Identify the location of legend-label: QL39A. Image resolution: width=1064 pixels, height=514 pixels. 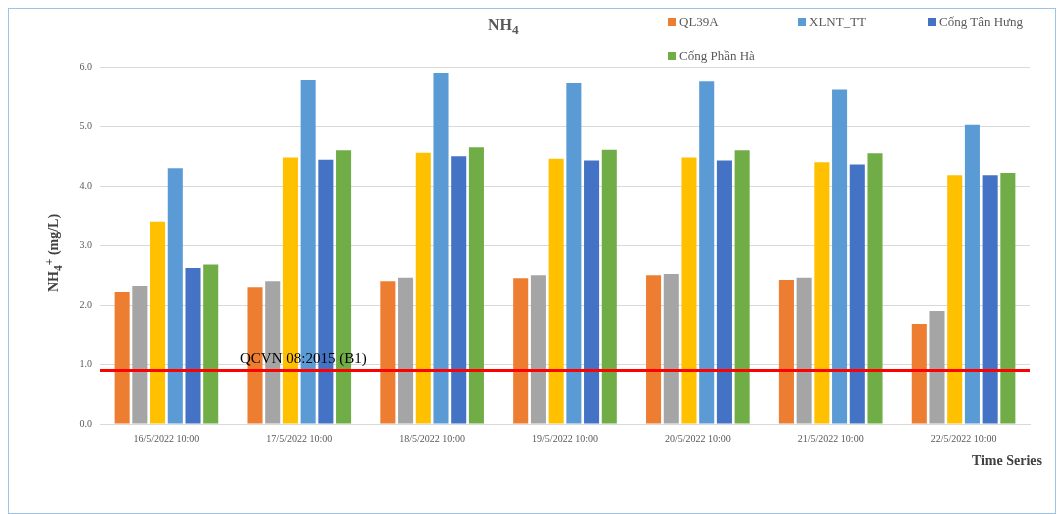
(699, 22).